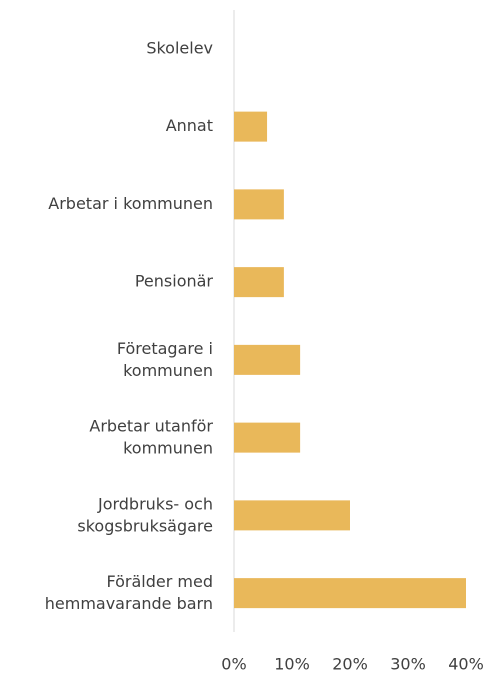  What do you see at coordinates (130, 203) in the screenshot?
I see `y-tick-label: Arbetar i kommunen` at bounding box center [130, 203].